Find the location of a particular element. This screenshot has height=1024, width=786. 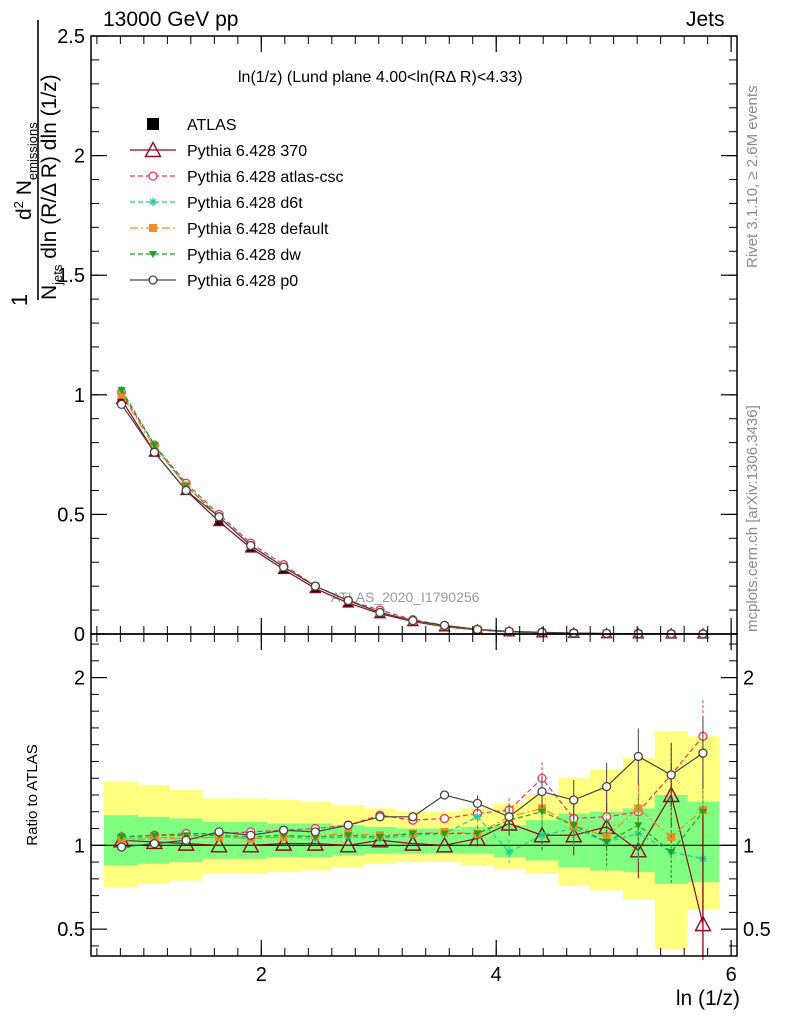

ylabel-num-sub: emissions is located at coordinates (32, 151).